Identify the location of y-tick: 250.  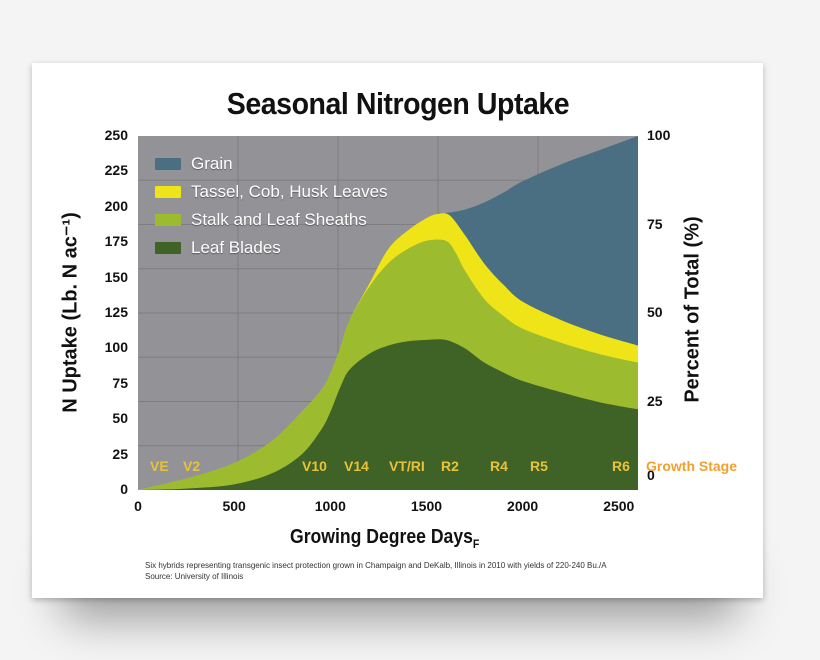
(116, 135).